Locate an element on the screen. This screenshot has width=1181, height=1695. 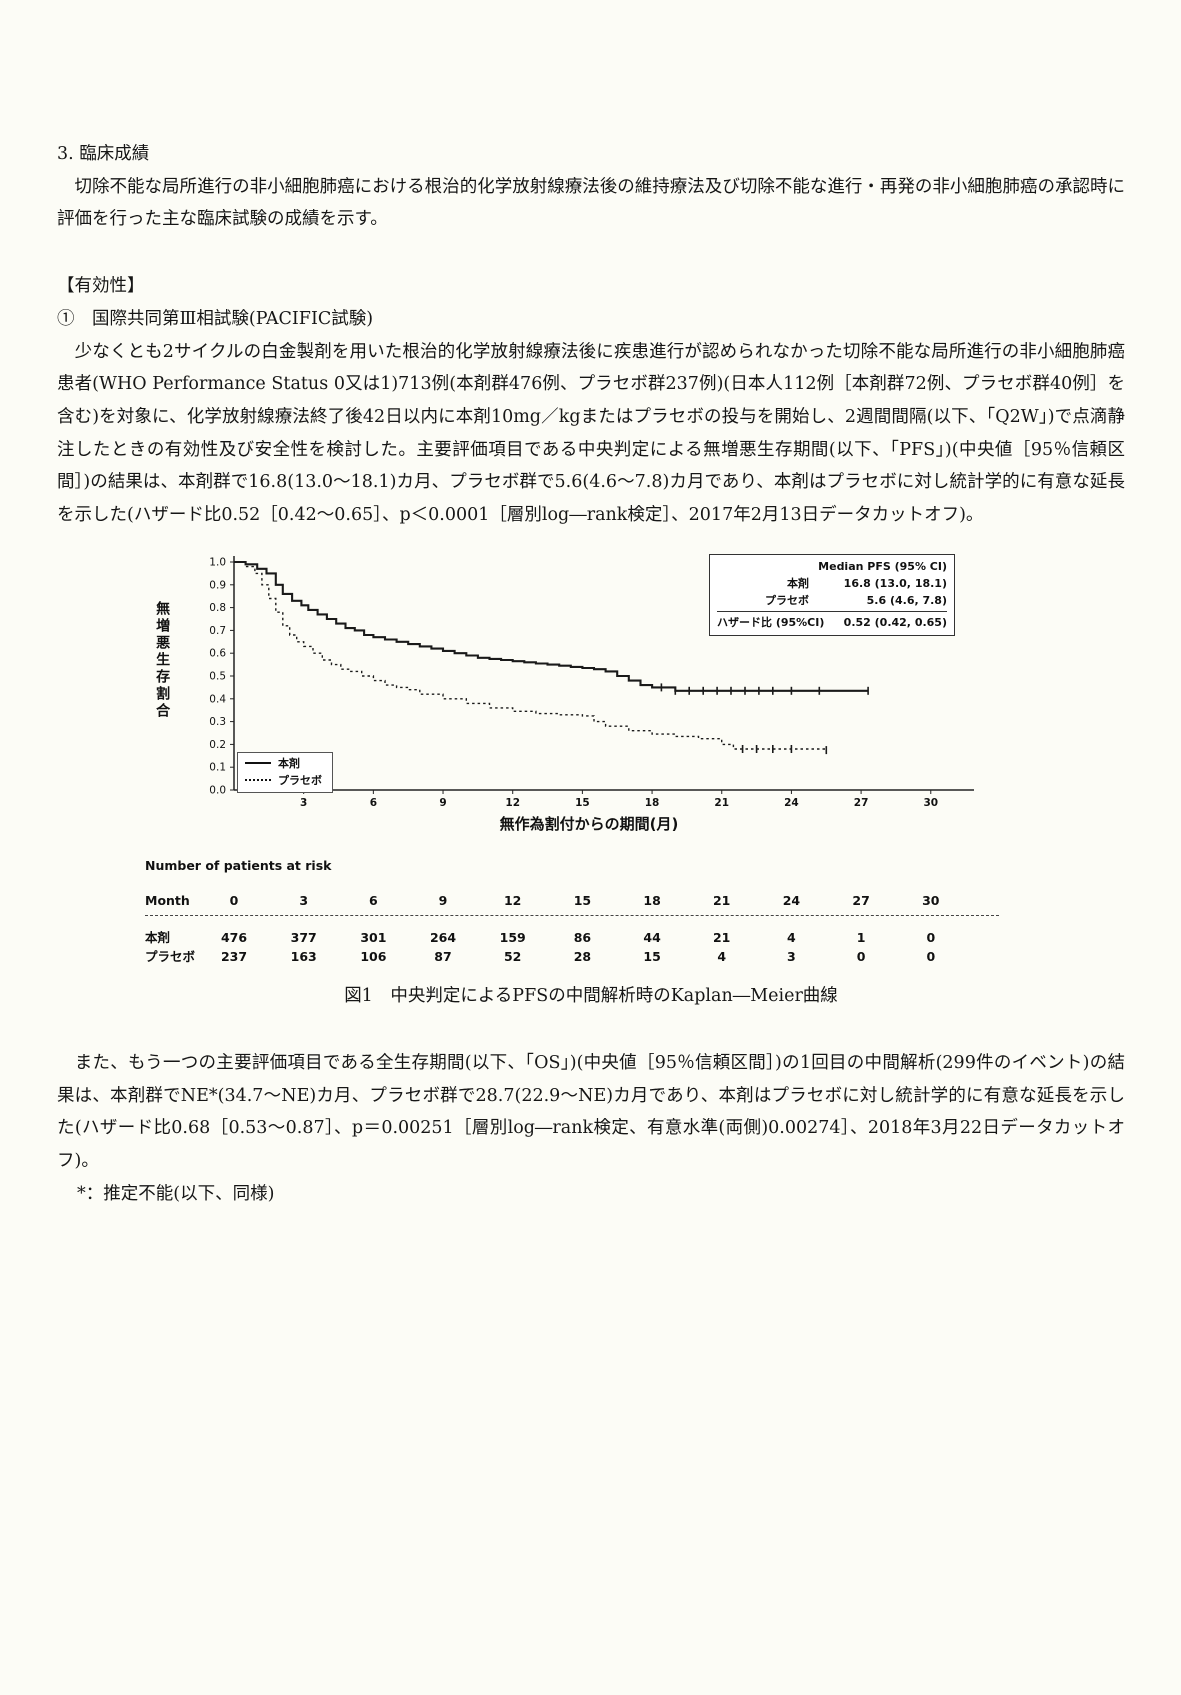
svg-text: 0.5 is located at coordinates (217, 676).